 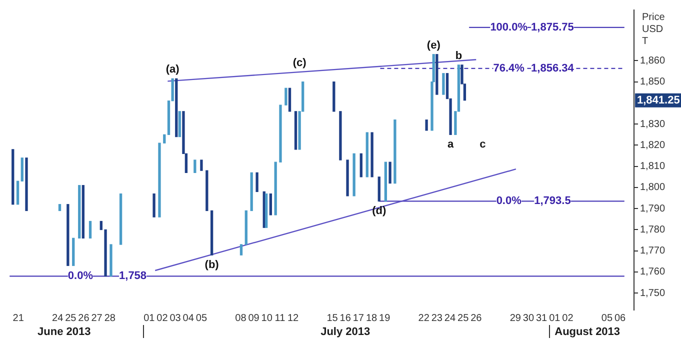 I want to click on y-tick-label: 1,810, so click(x=653, y=166).